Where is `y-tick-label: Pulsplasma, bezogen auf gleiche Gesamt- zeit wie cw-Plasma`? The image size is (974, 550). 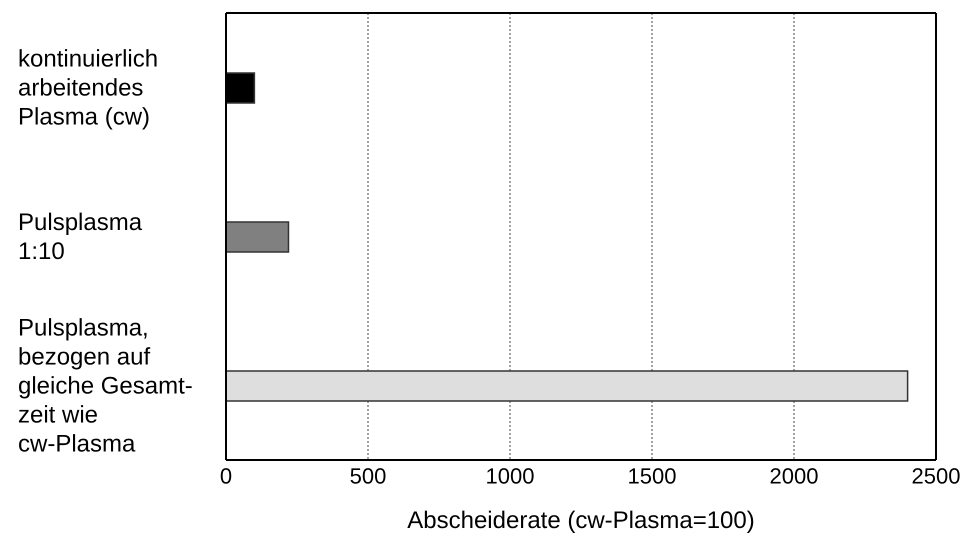 y-tick-label: Pulsplasma, bezogen auf gleiche Gesamt- zeit wie cw-Plasma is located at coordinates (105, 385).